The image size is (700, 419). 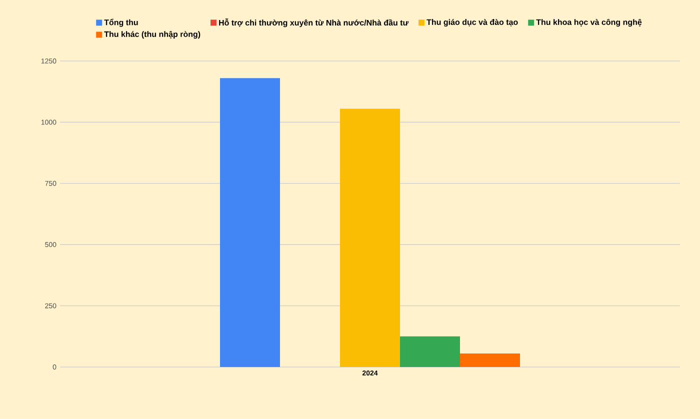 I want to click on legend-label: Hỗ trợ chi thường xuyên từ Nhà nước/Nhà đầu tư, so click(x=314, y=23).